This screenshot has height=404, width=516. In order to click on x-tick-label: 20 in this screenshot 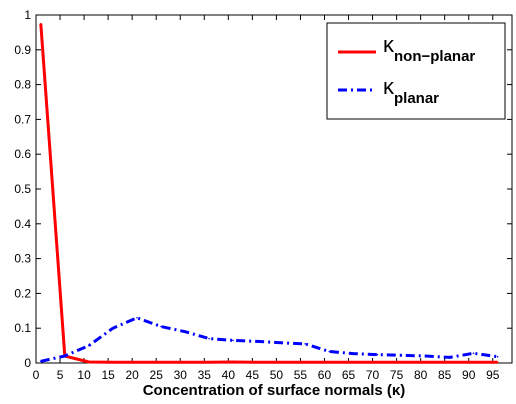, I will do `click(132, 375)`.